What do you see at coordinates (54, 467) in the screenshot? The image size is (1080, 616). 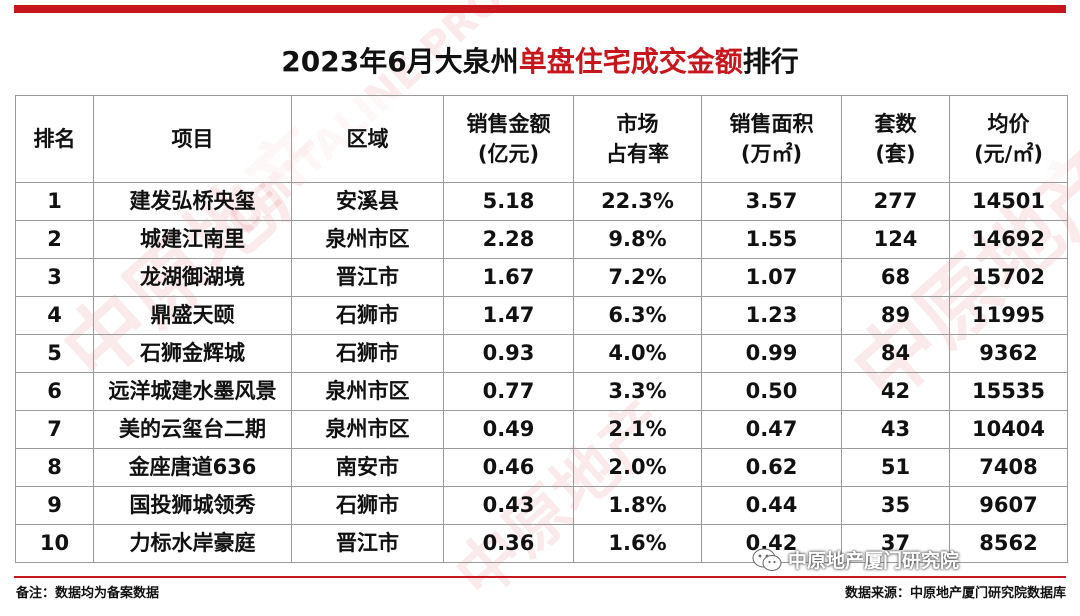 I see `cell-rank: 8` at bounding box center [54, 467].